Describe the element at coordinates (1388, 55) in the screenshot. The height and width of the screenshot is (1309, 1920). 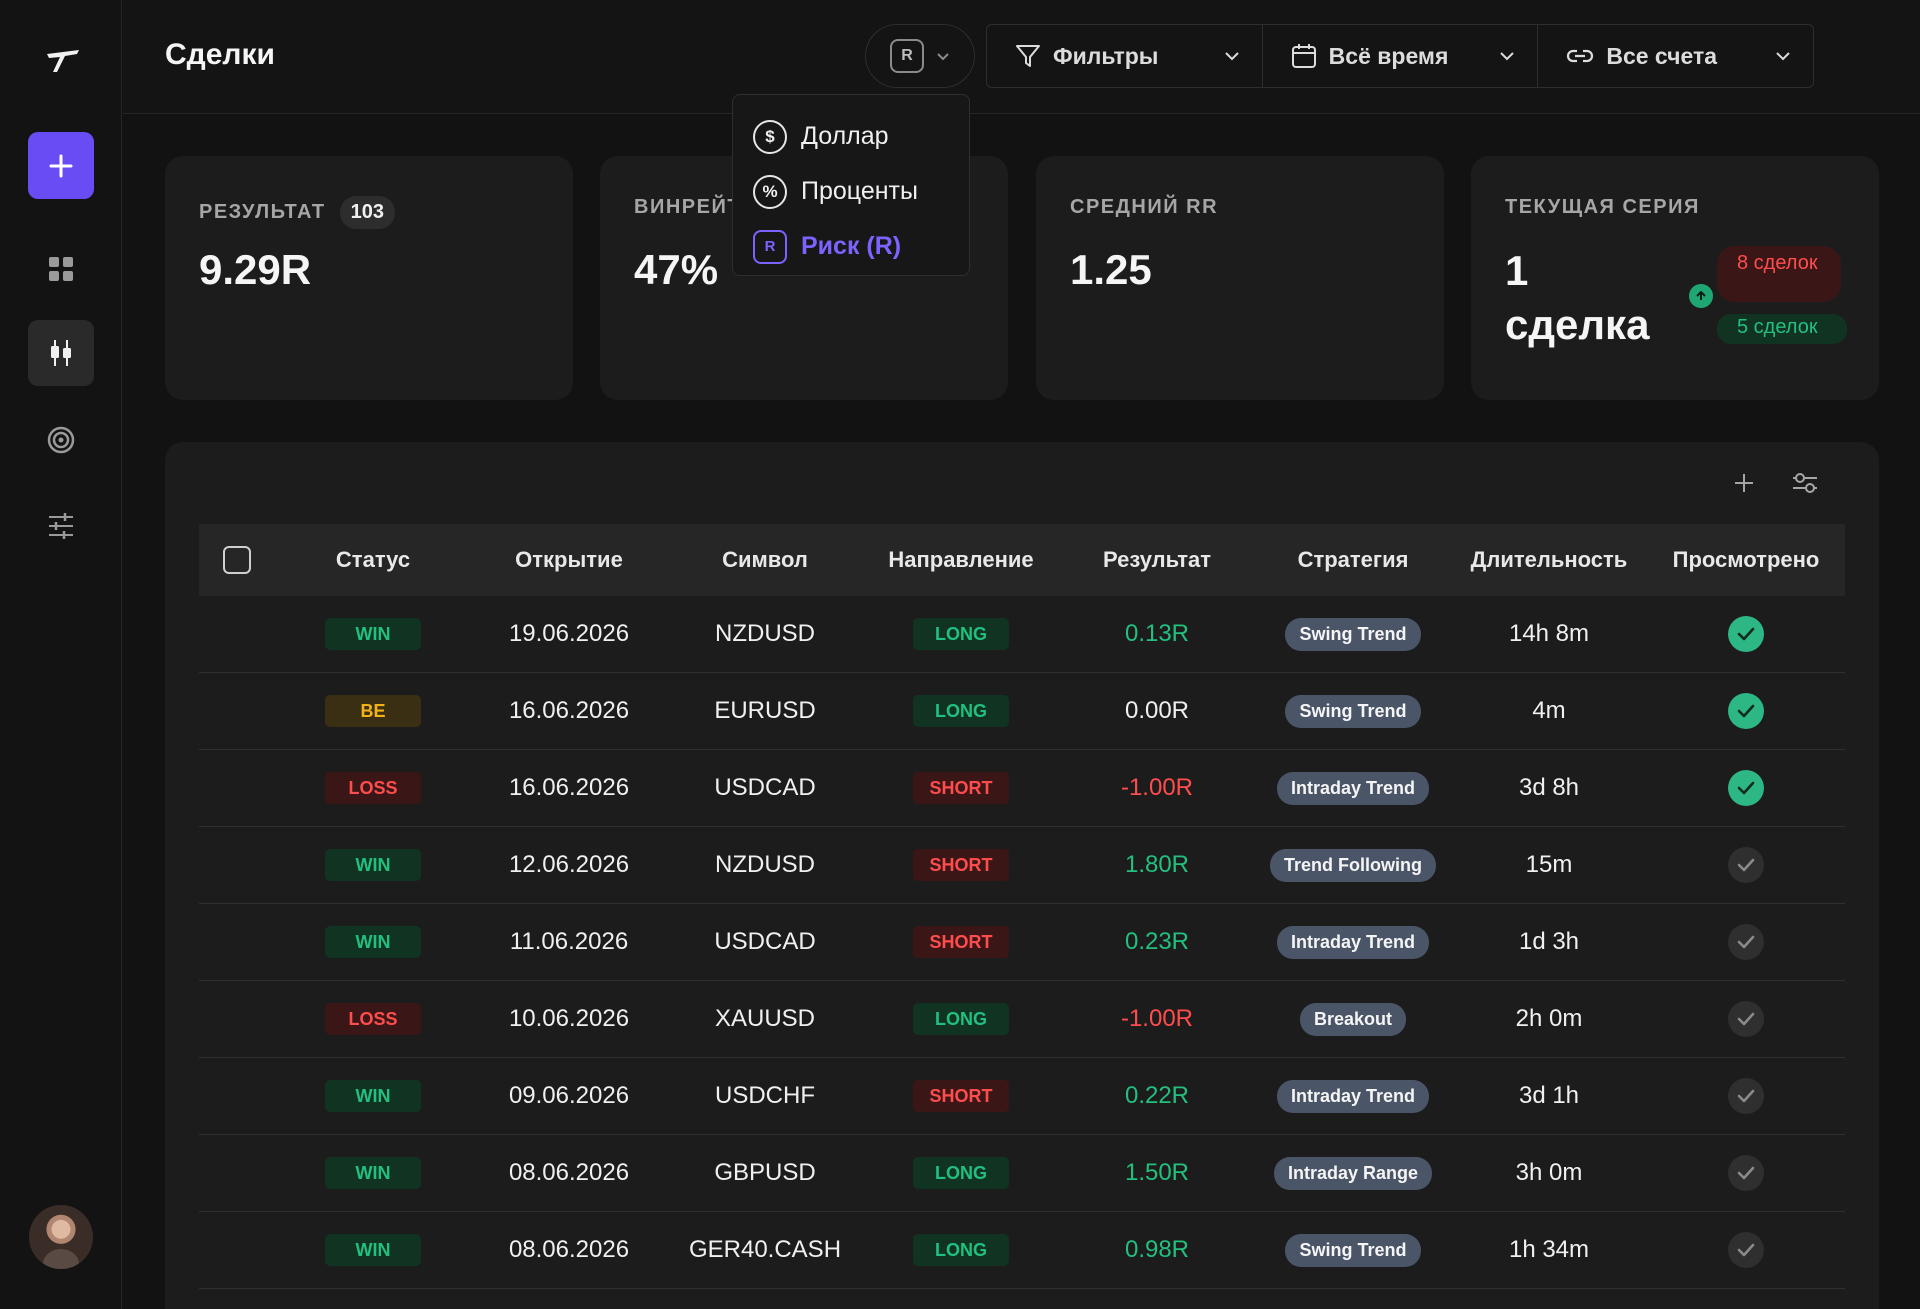
I see `period-label: Всё время` at that location.